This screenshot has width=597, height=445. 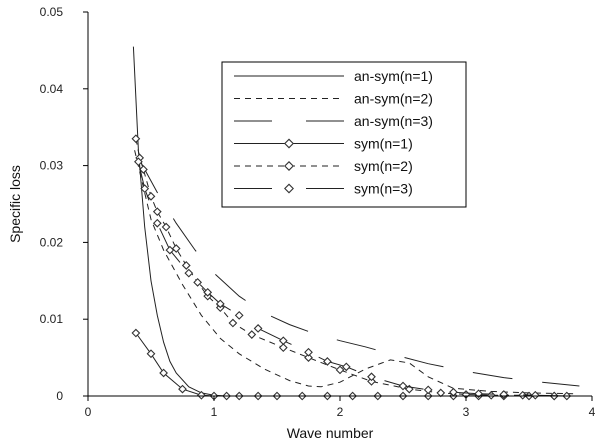 I want to click on y-tick-label: 0, so click(x=59, y=396).